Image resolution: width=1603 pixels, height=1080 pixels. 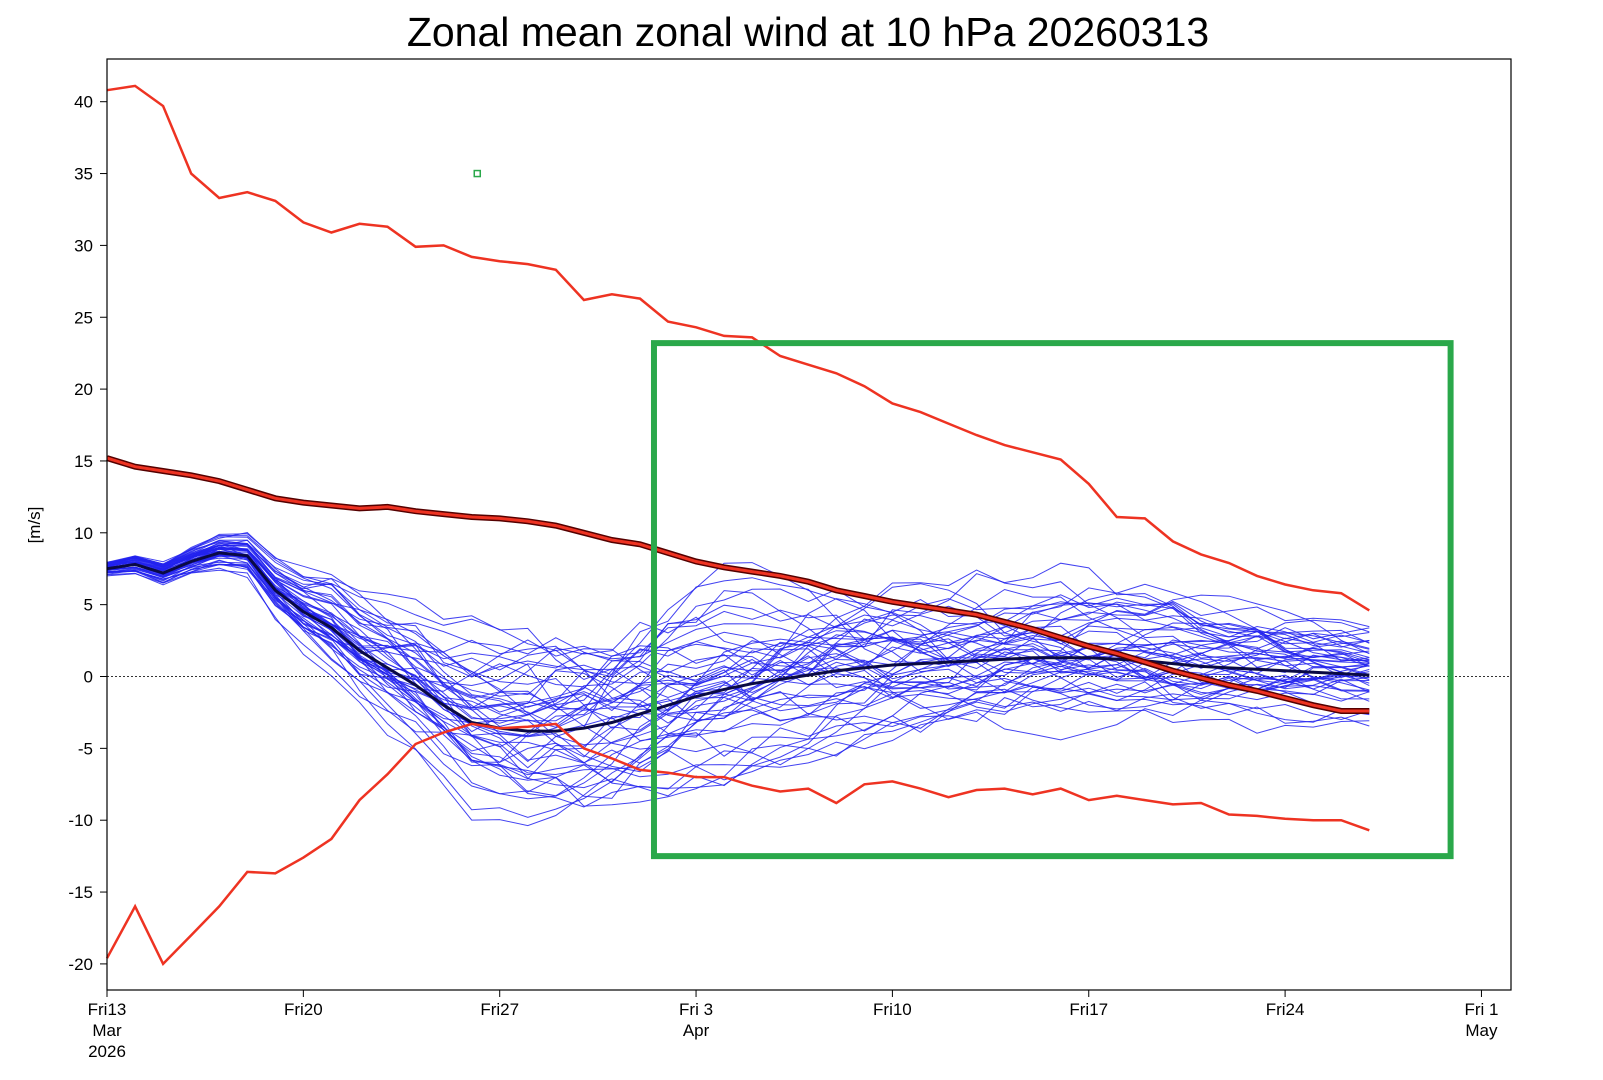 I want to click on x-tick-label: Fri20, so click(x=303, y=1009).